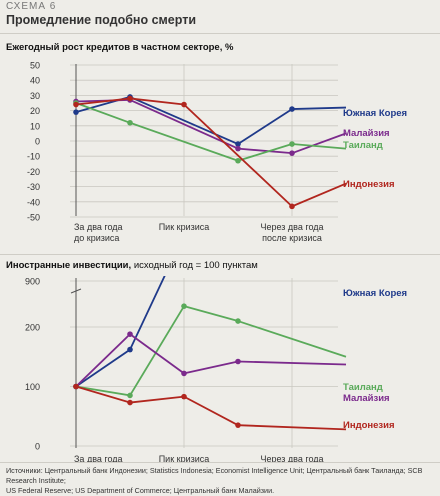  Describe the element at coordinates (33, 172) in the screenshot. I see `y-tick-label: -20` at that location.